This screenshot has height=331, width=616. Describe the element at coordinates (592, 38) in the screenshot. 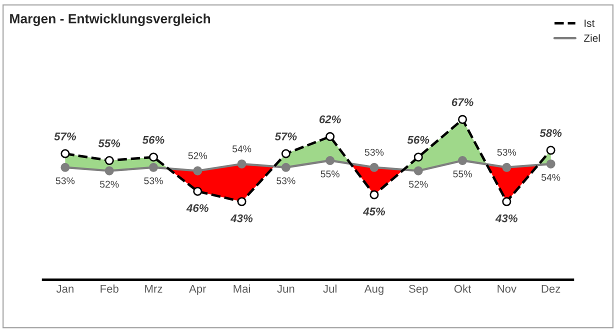

I see `legend-label: Ziel` at that location.